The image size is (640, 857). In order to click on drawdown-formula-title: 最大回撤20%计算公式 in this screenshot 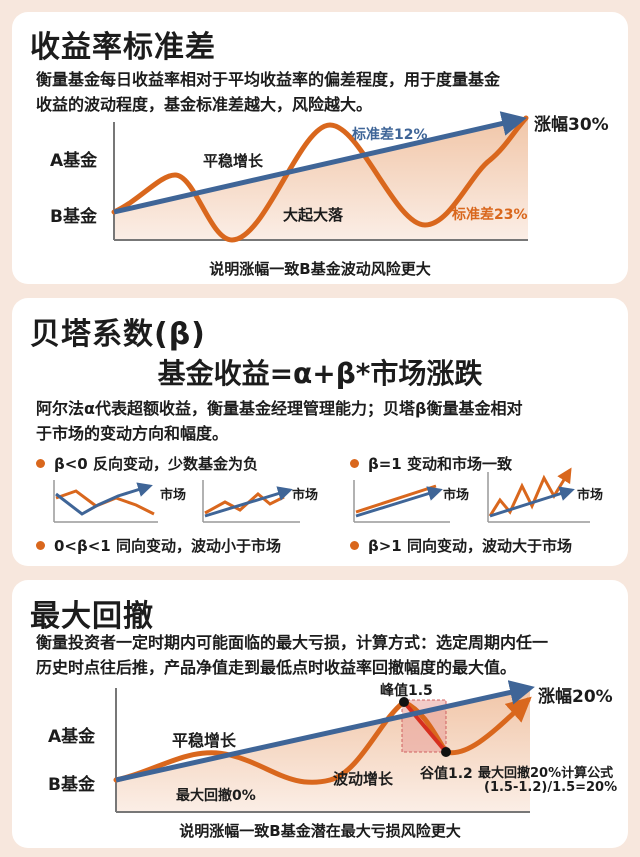, I will do `click(546, 773)`.